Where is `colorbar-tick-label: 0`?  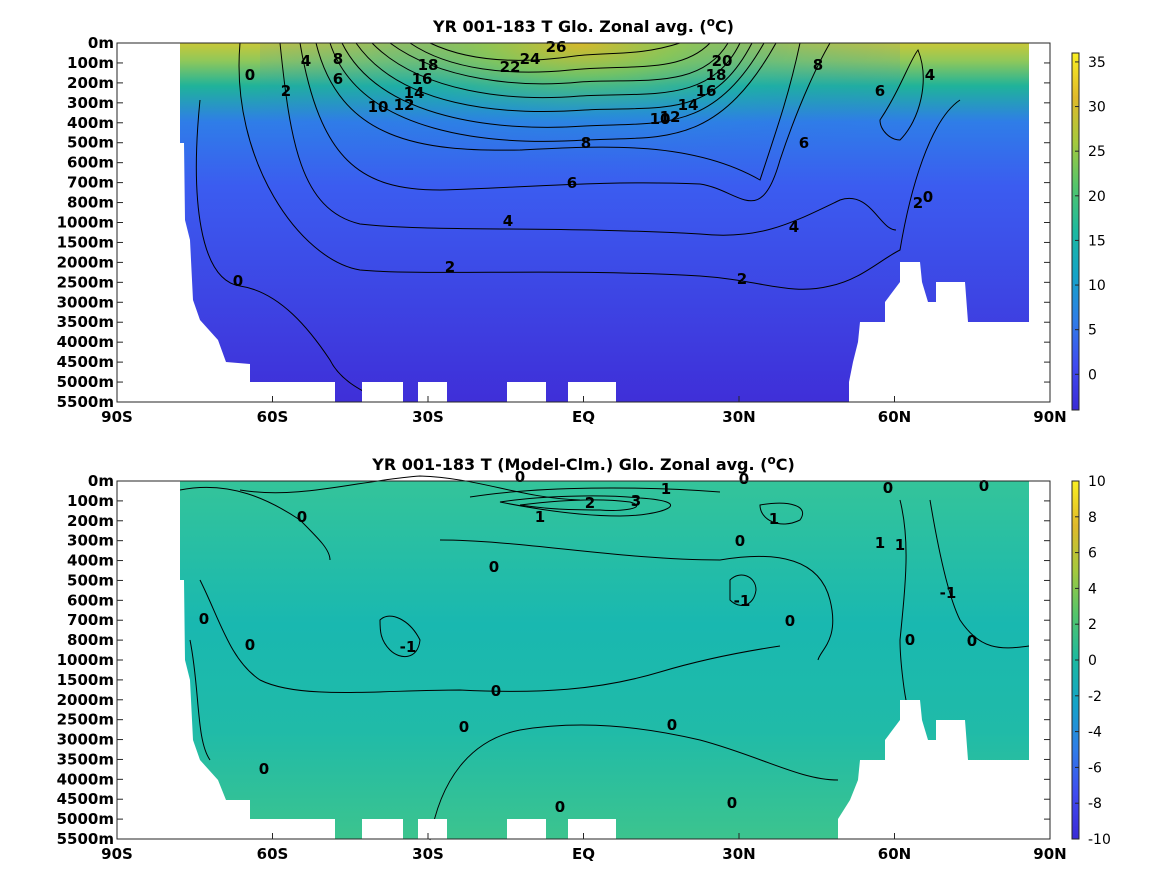 colorbar-tick-label: 0 is located at coordinates (1092, 375).